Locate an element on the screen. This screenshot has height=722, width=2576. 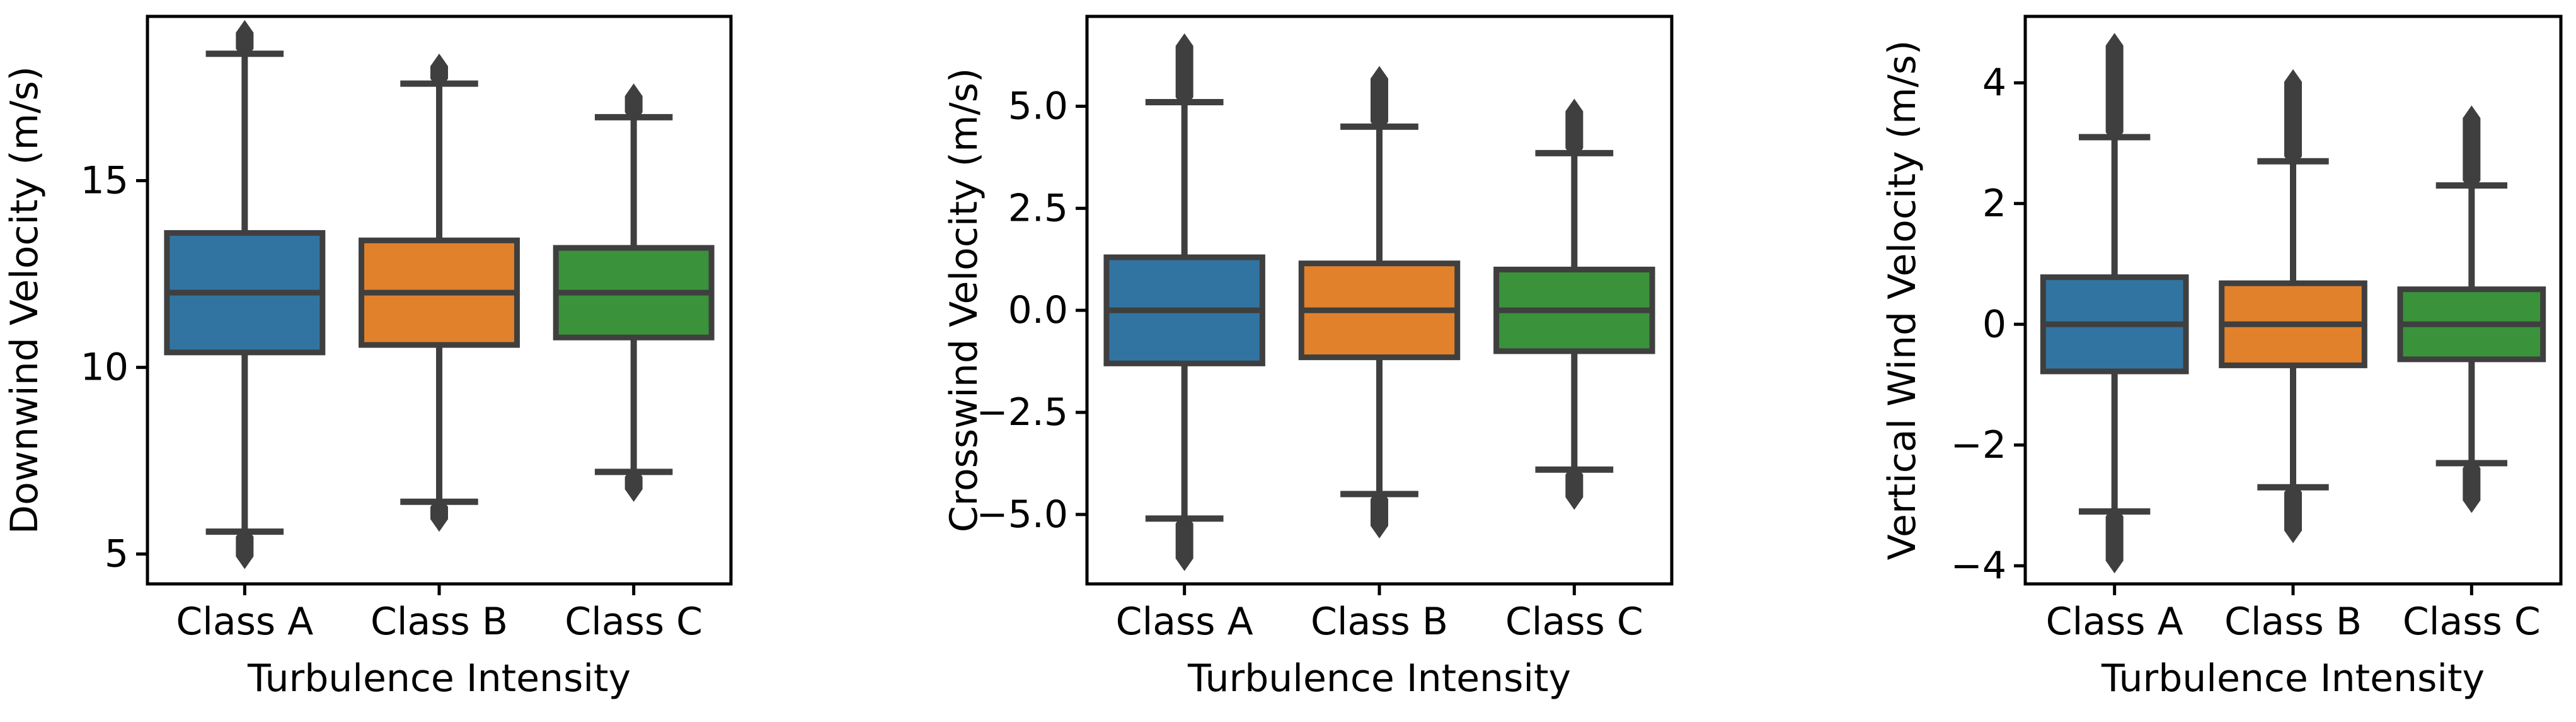
y-tick-label: 5 is located at coordinates (117, 554).